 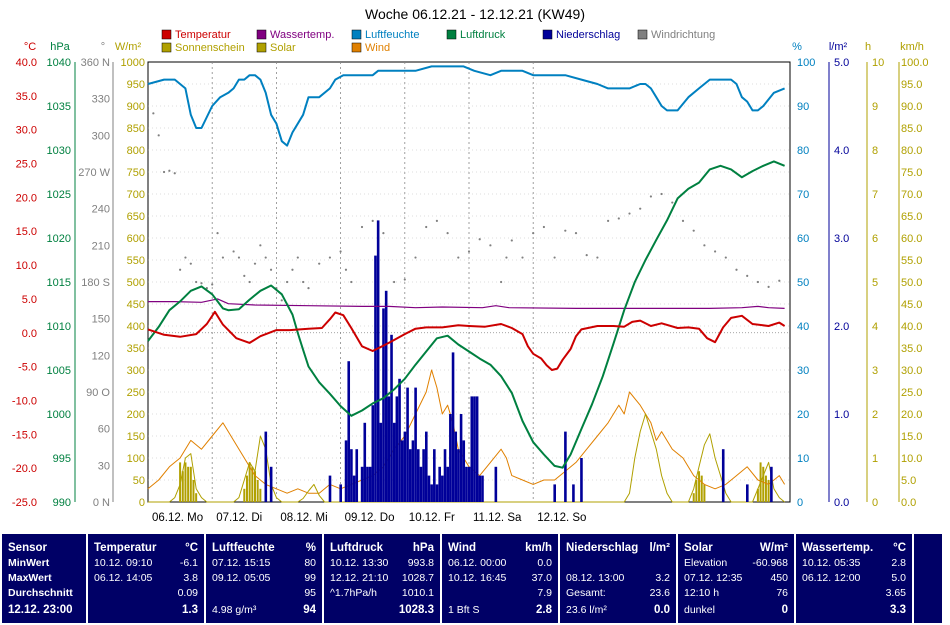 I want to click on solar-elevation-value: -60.968, so click(x=770, y=563).